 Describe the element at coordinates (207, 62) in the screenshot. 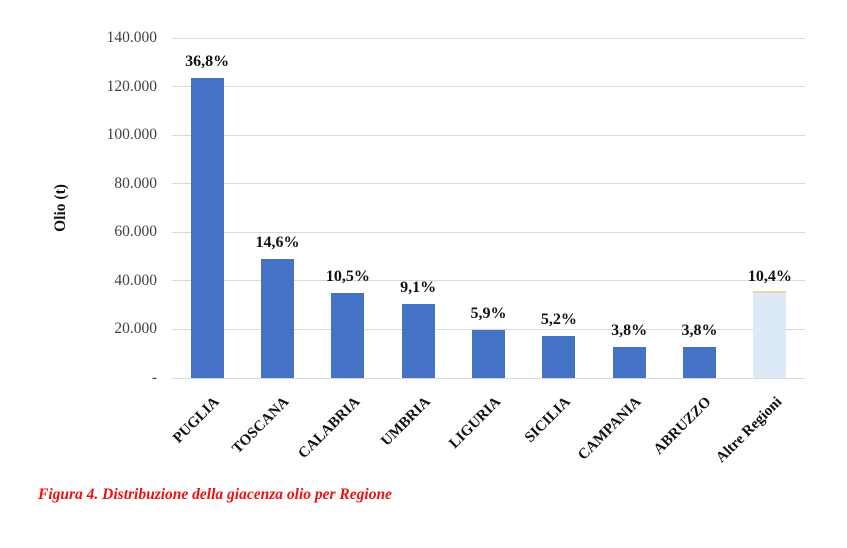

I see `bar-percent-label: 36,8%` at that location.